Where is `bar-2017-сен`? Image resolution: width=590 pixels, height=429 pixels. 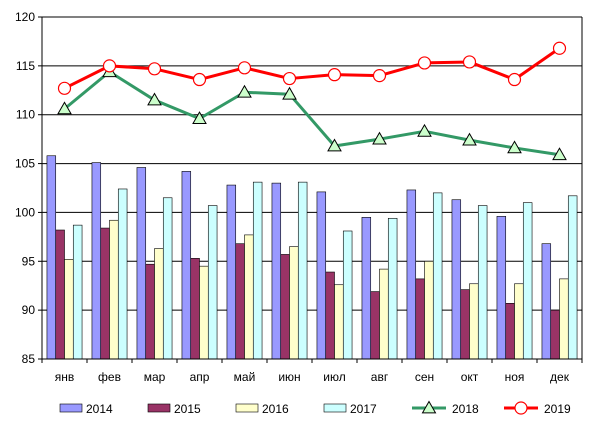 bar-2017-сен is located at coordinates (437, 276).